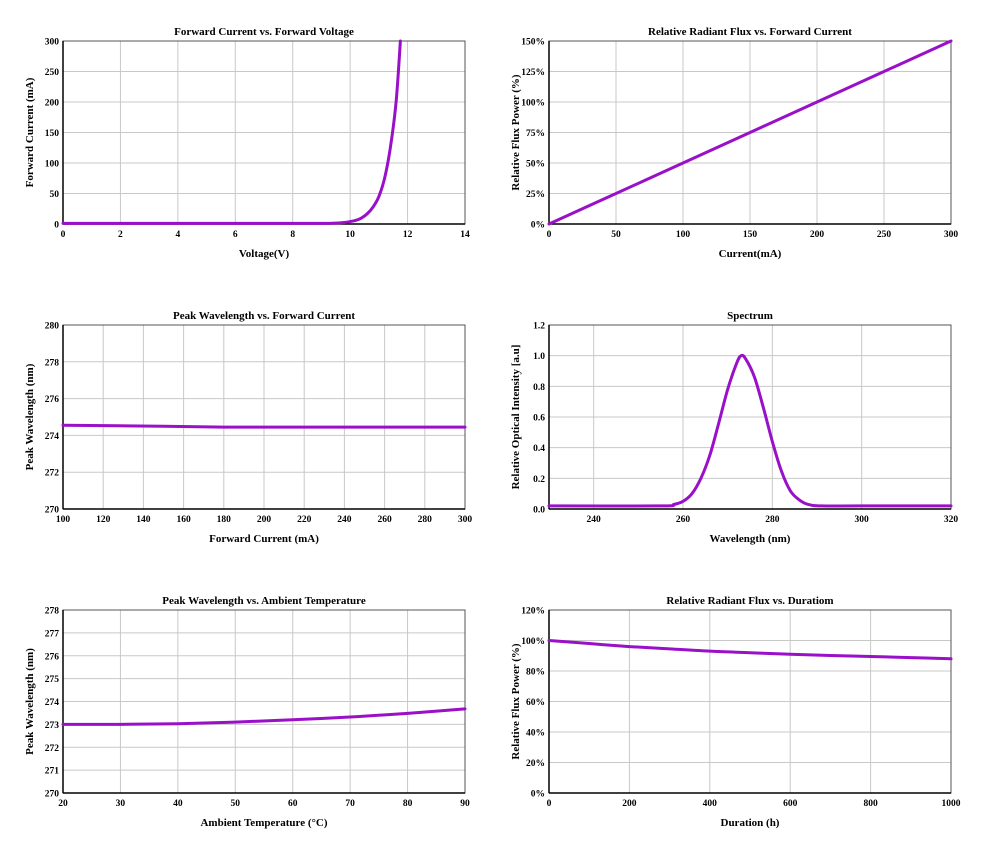 The image size is (988, 852). Describe the element at coordinates (539, 419) in the screenshot. I see `y-tick-label: 0.6` at that location.